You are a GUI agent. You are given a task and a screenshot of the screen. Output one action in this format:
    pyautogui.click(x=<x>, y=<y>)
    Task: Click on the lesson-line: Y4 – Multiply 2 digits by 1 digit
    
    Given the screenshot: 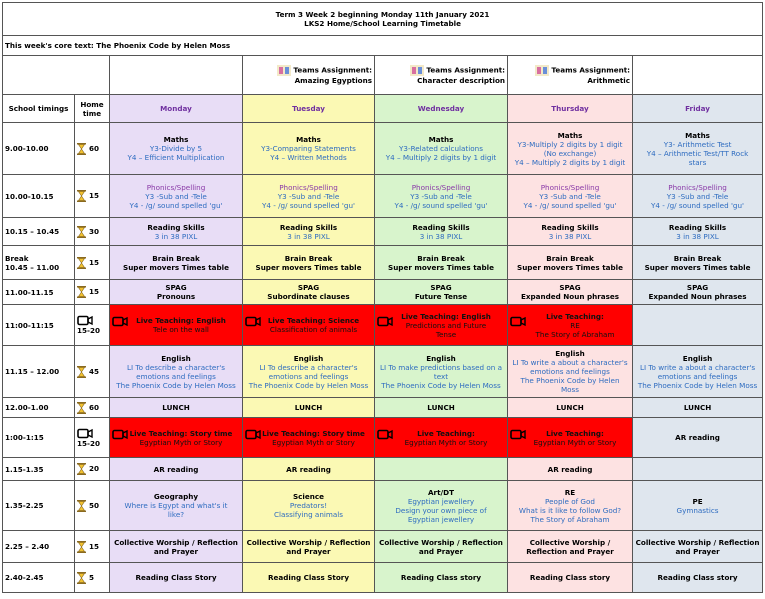 What is the action you would take?
    pyautogui.click(x=570, y=162)
    